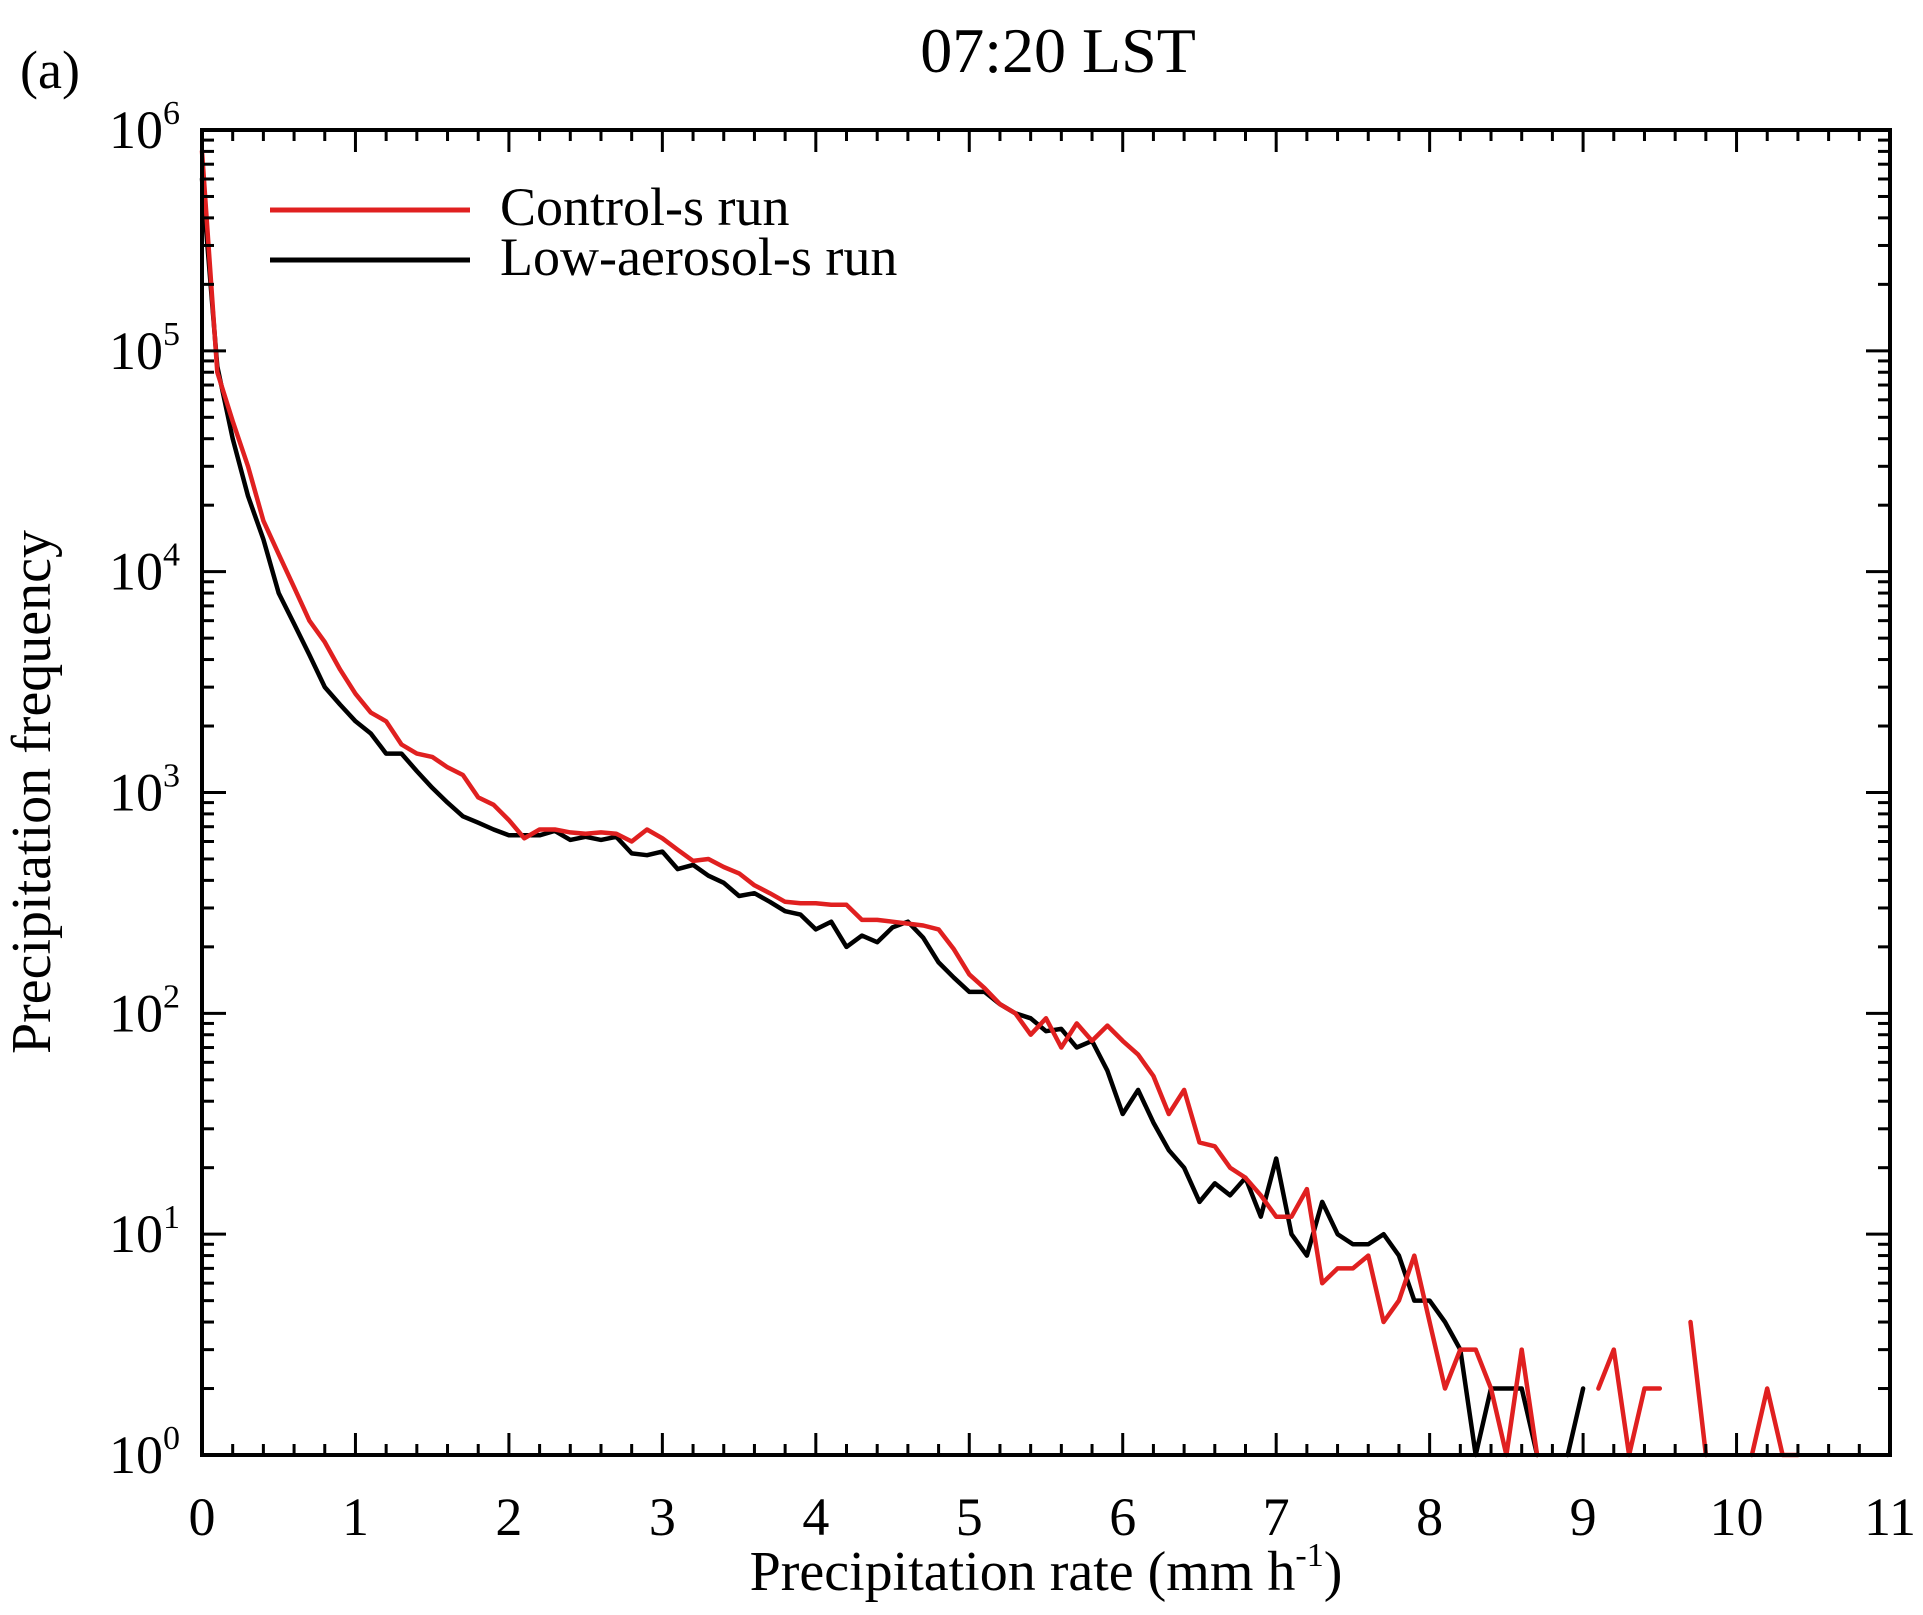  What do you see at coordinates (202, 1517) in the screenshot?
I see `x-tick-label: 0` at bounding box center [202, 1517].